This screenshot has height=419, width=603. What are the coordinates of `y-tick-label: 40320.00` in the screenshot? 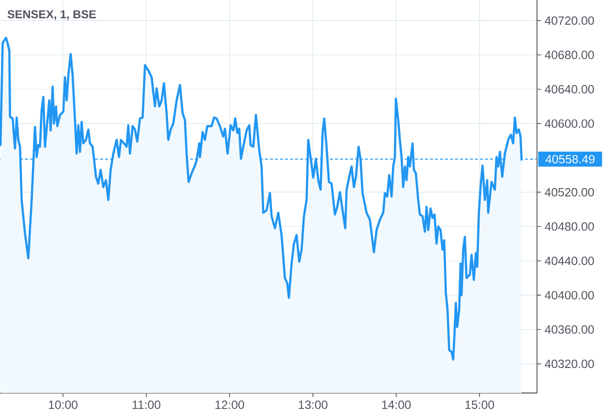 It's located at (569, 364).